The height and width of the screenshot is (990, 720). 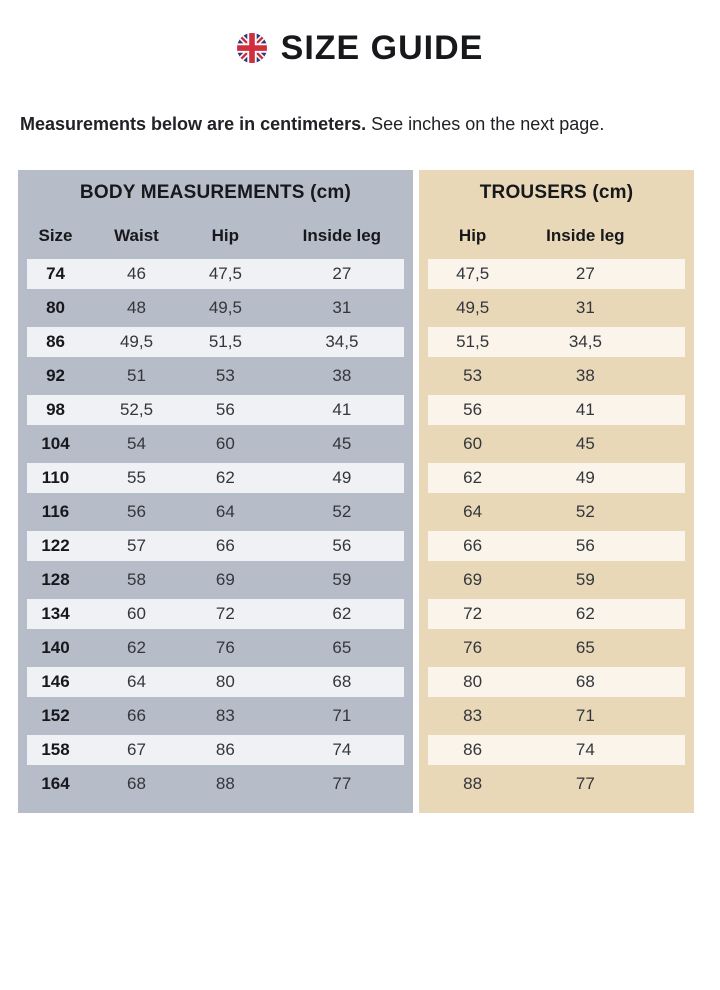 I want to click on body-row: 80 48 49,5 31, so click(x=215, y=308).